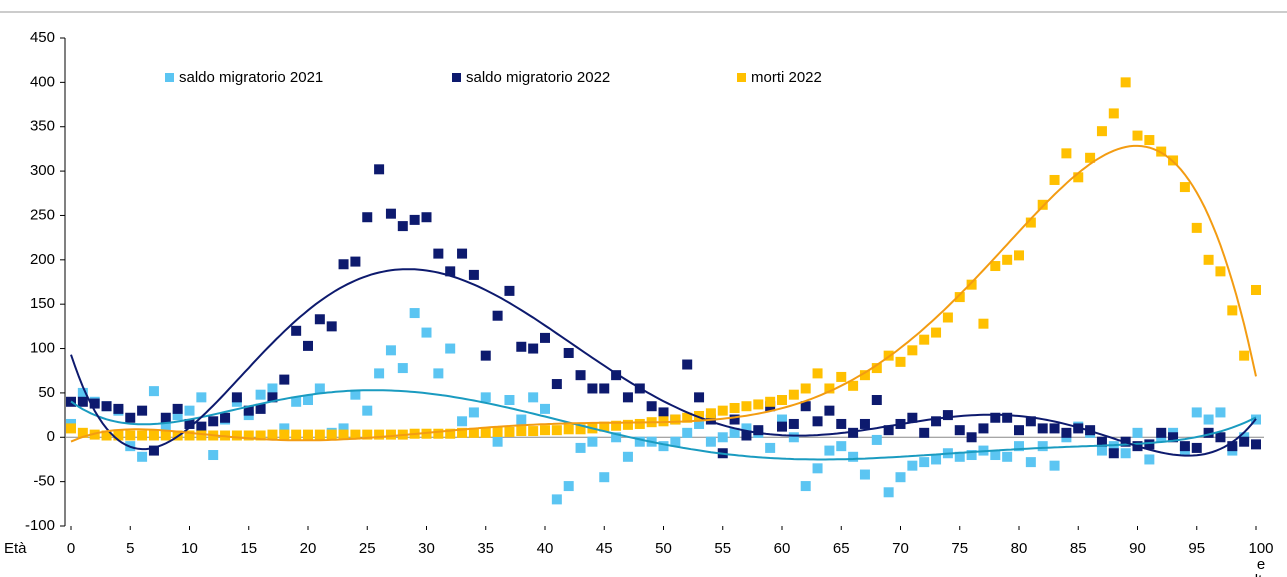 This screenshot has height=577, width=1287. I want to click on x-axis-label: Età, so click(15, 548).